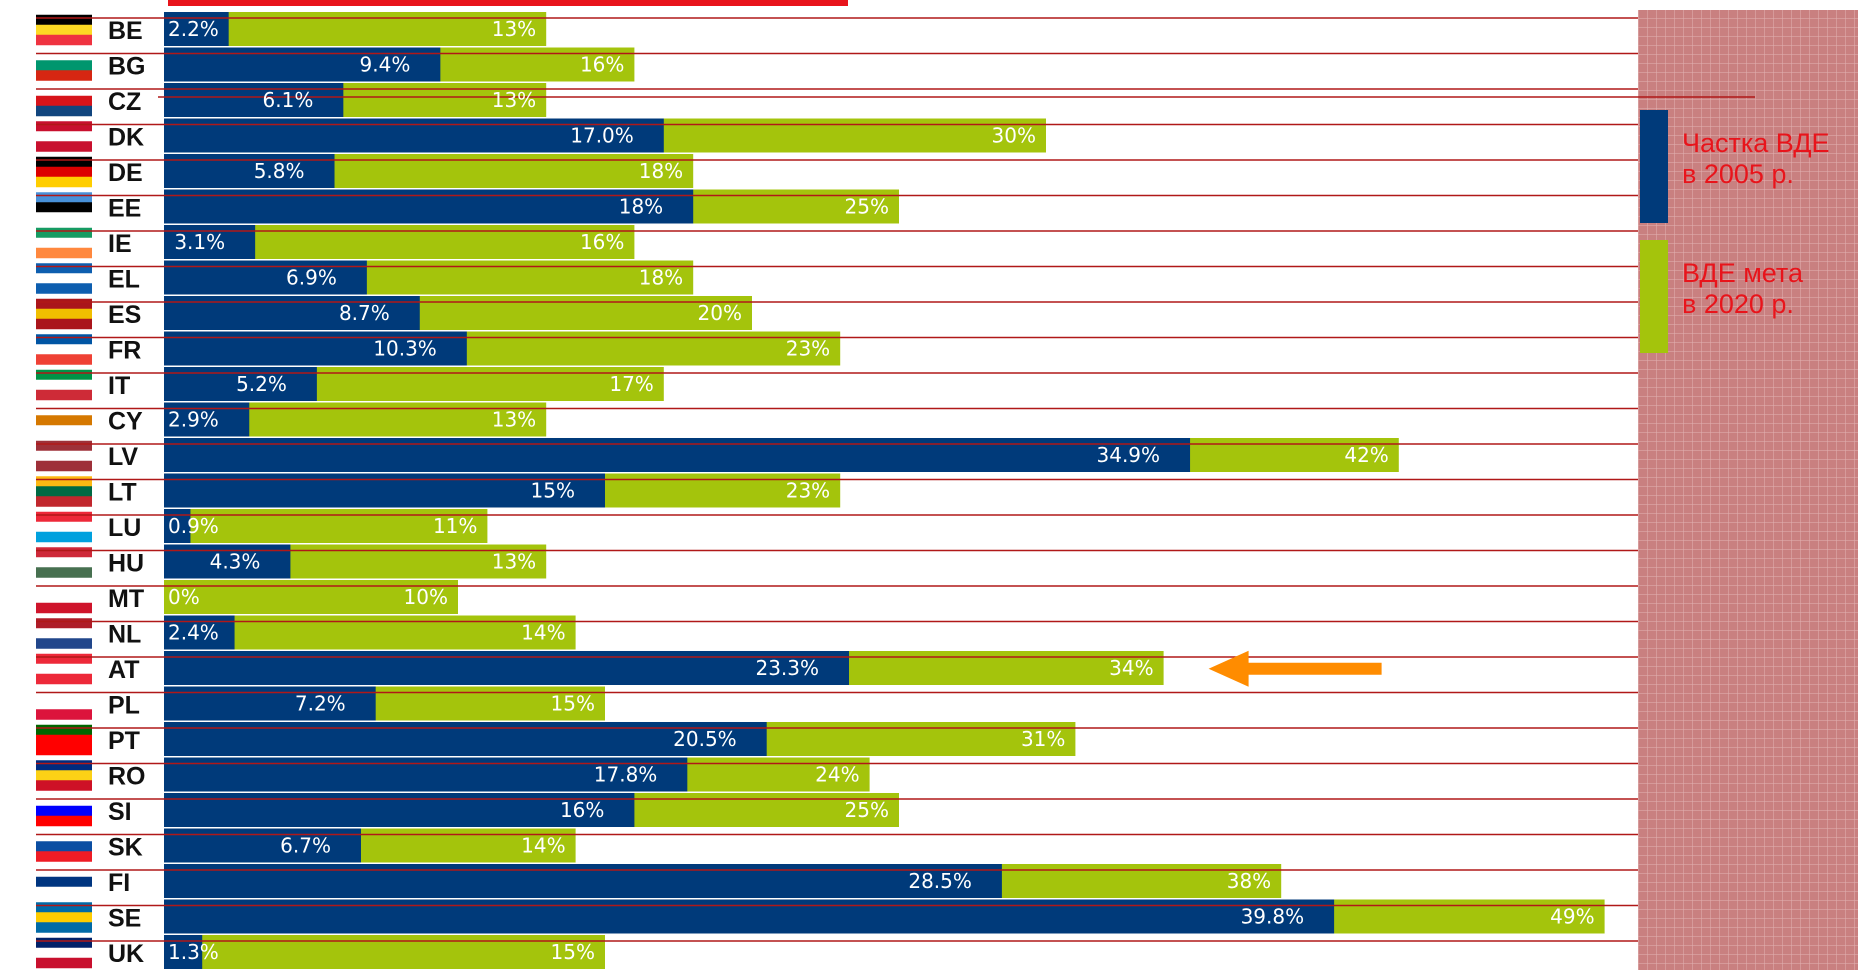 This screenshot has height=973, width=1858. What do you see at coordinates (125, 173) in the screenshot?
I see `country-code: DE` at bounding box center [125, 173].